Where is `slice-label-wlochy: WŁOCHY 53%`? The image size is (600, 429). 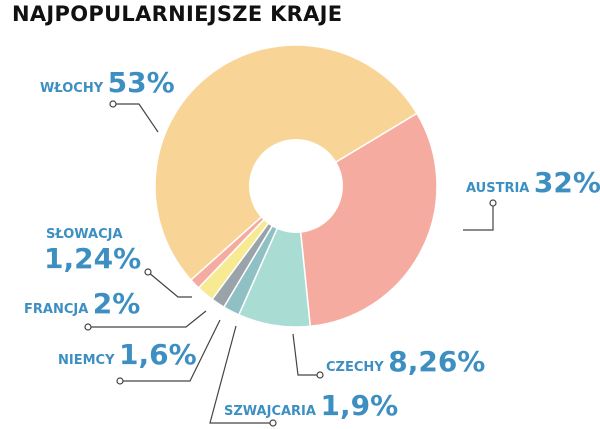 slice-label-wlochy: WŁOCHY 53% is located at coordinates (107, 82).